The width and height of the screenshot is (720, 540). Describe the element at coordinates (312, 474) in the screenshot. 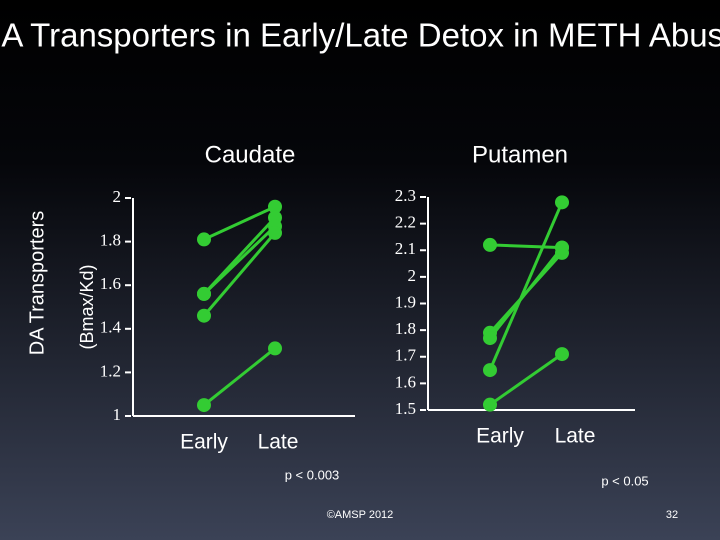

I see `annotation: p < 0.003` at that location.